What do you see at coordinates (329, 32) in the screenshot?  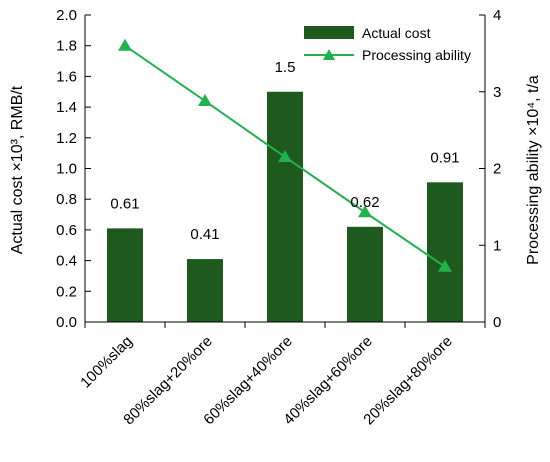 I see `legend-swatch-bar` at bounding box center [329, 32].